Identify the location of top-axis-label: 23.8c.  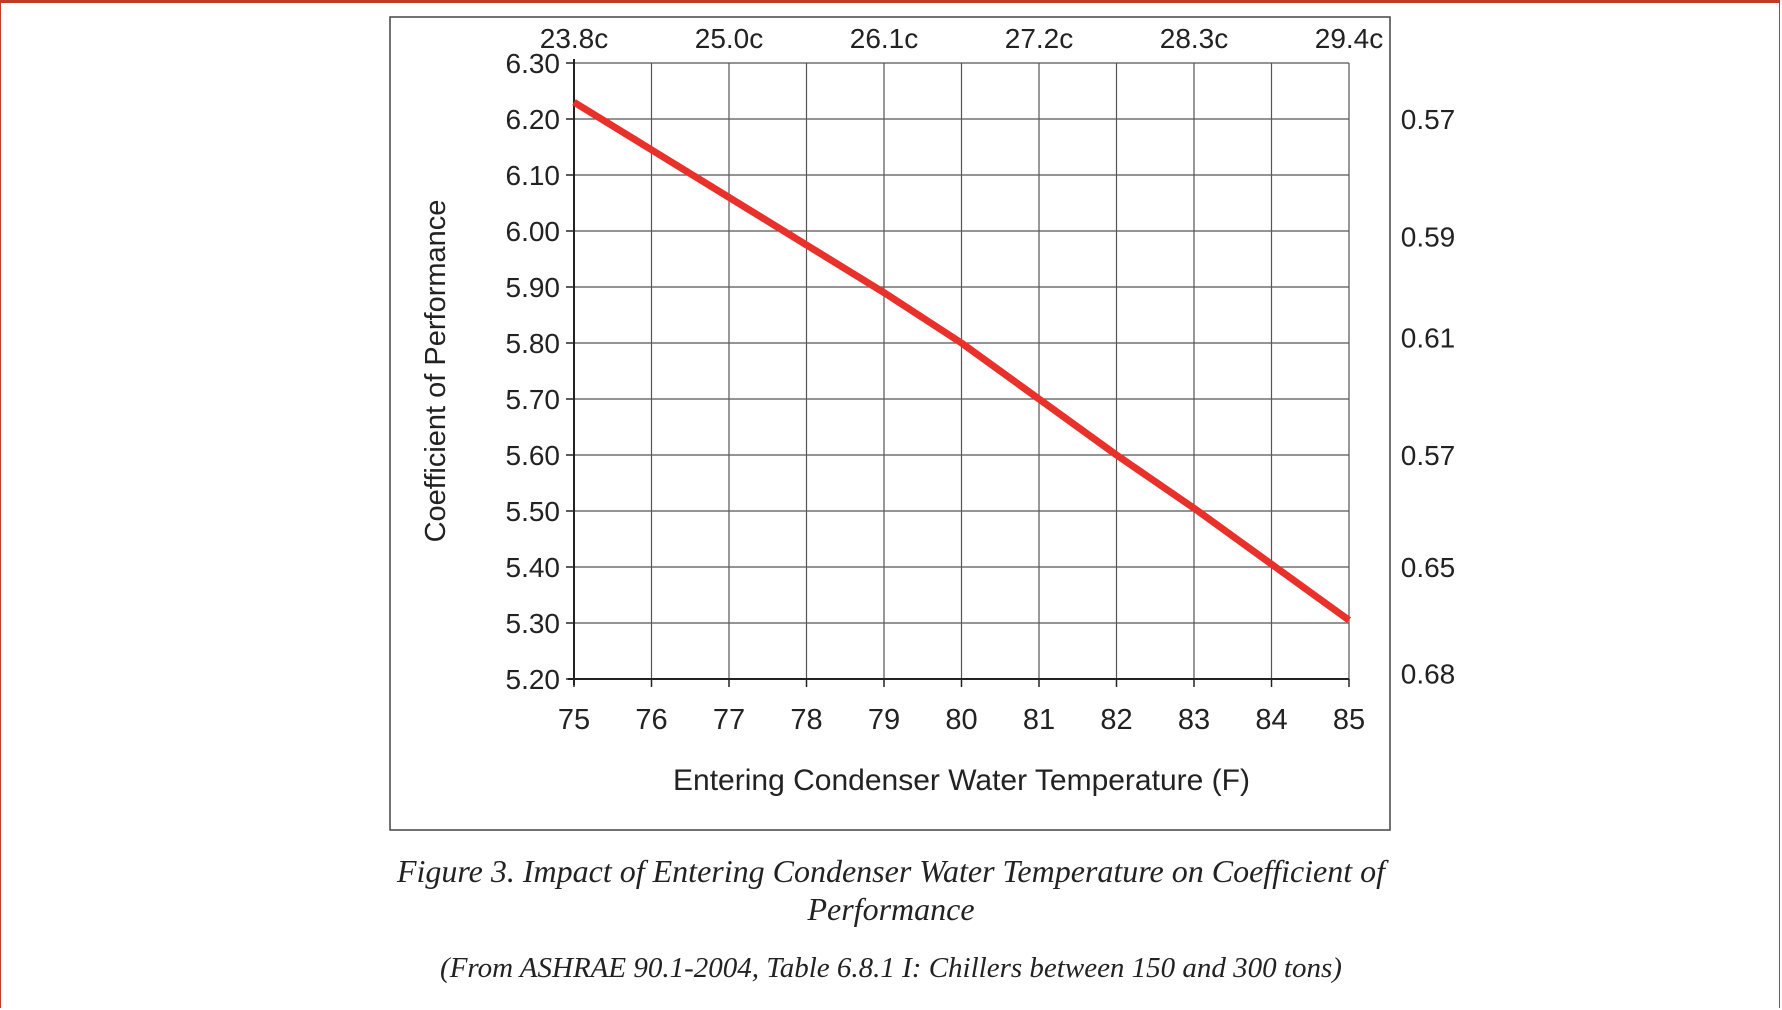
(574, 38).